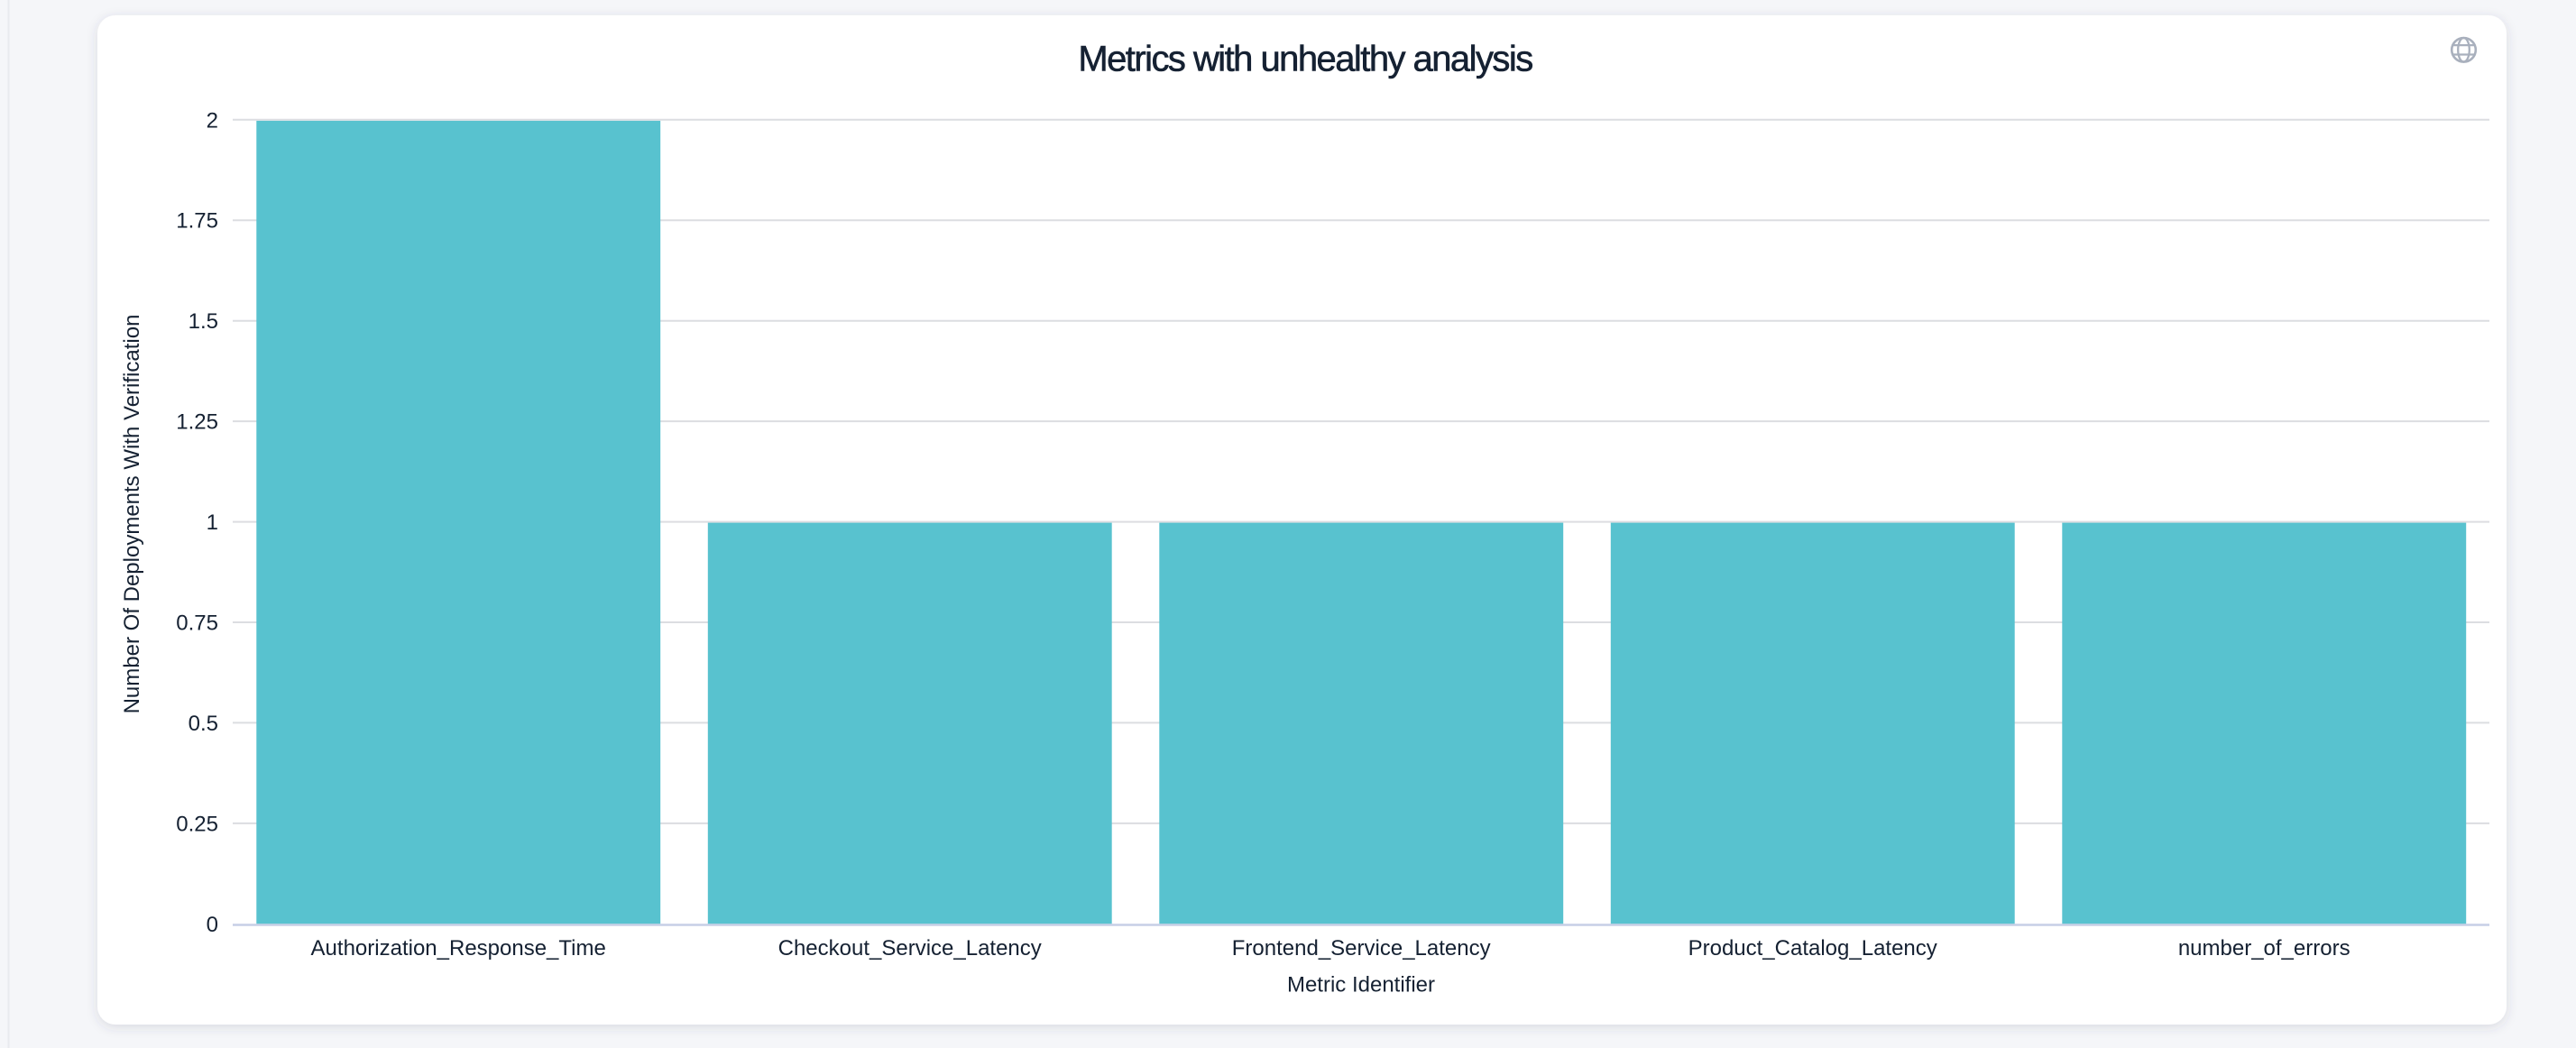 This screenshot has height=1048, width=2576. What do you see at coordinates (197, 624) in the screenshot?
I see `svg-text: 0.75` at bounding box center [197, 624].